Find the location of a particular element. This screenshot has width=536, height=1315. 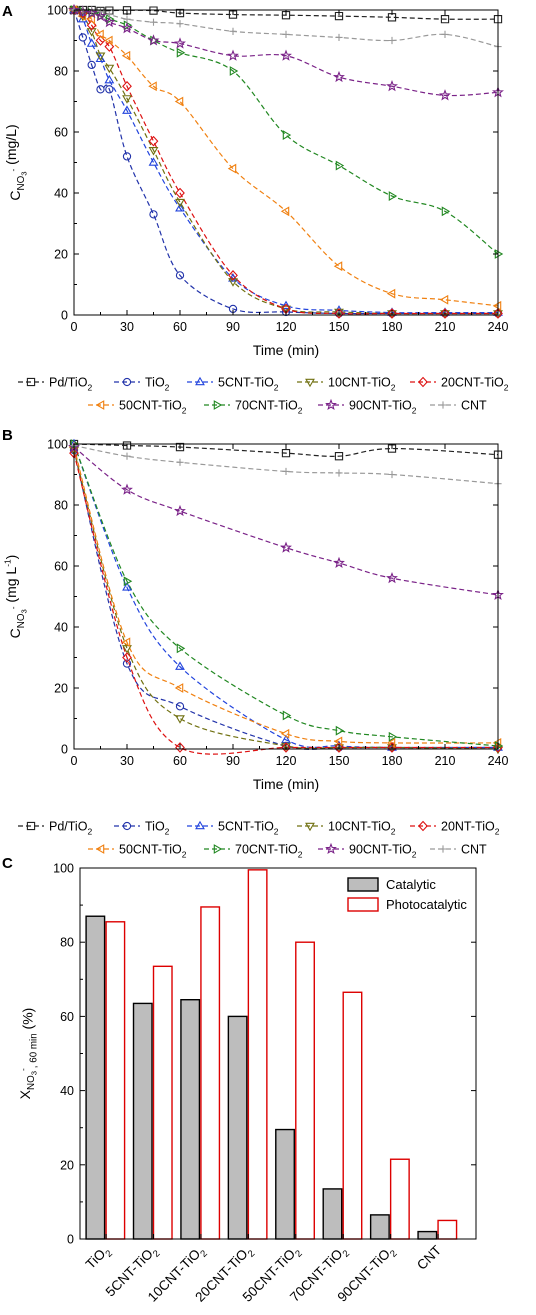

legend-label: 20CNT-TiO2 is located at coordinates (475, 384).